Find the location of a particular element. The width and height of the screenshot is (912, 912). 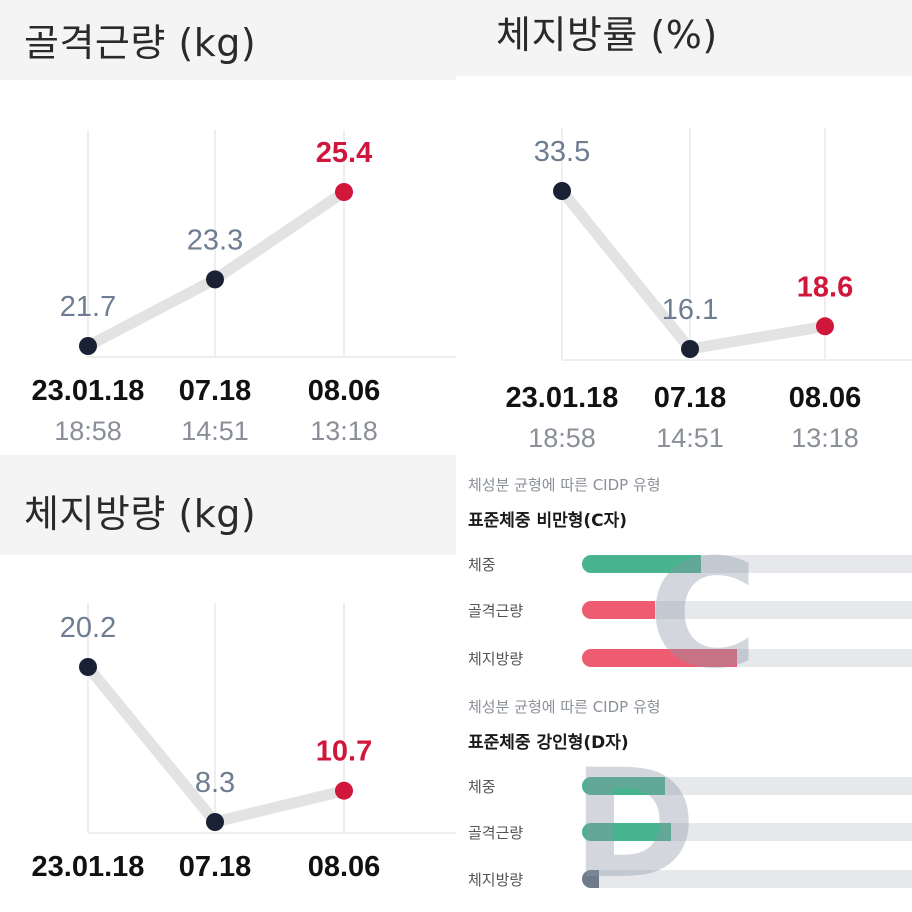

chart-header: 체지방률 (%) is located at coordinates (684, 38).